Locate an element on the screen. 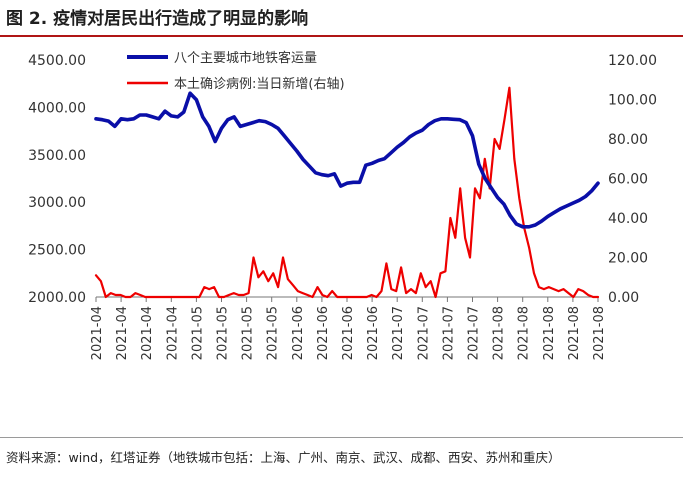  legend-label-cases: 本土确诊病例:当日新增(右轴) is located at coordinates (259, 84).